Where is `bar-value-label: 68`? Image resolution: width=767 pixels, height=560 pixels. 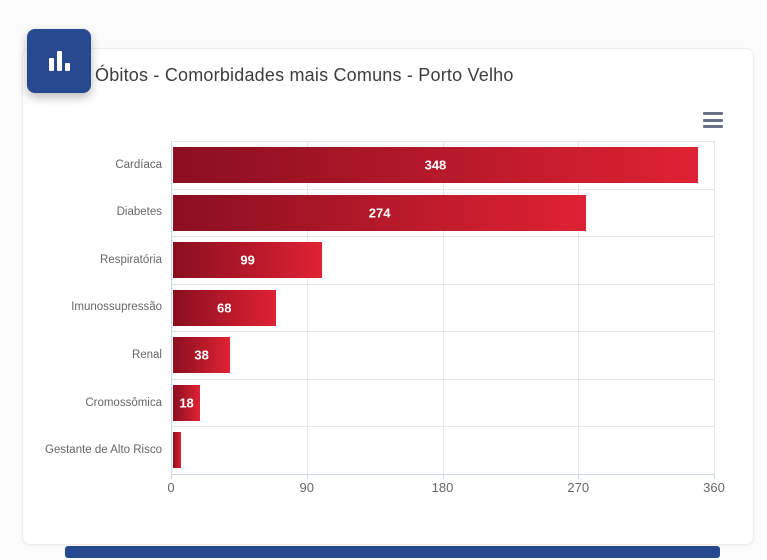 bar-value-label: 68 is located at coordinates (224, 308).